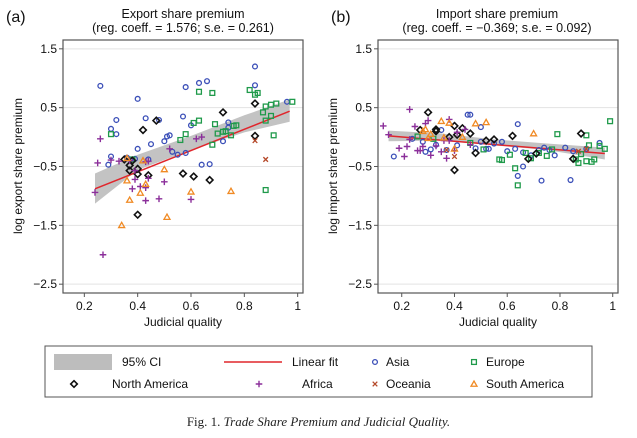 The width and height of the screenshot is (637, 438). What do you see at coordinates (497, 14) in the screenshot?
I see `panel-title: Import share premium` at bounding box center [497, 14].